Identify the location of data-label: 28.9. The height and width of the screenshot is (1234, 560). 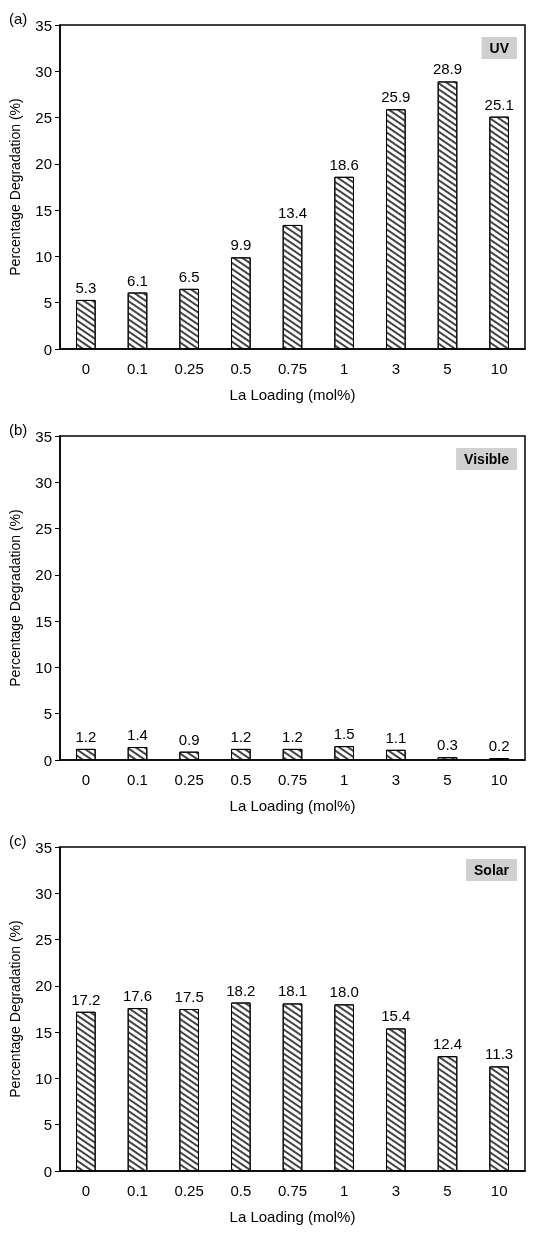
(447, 69).